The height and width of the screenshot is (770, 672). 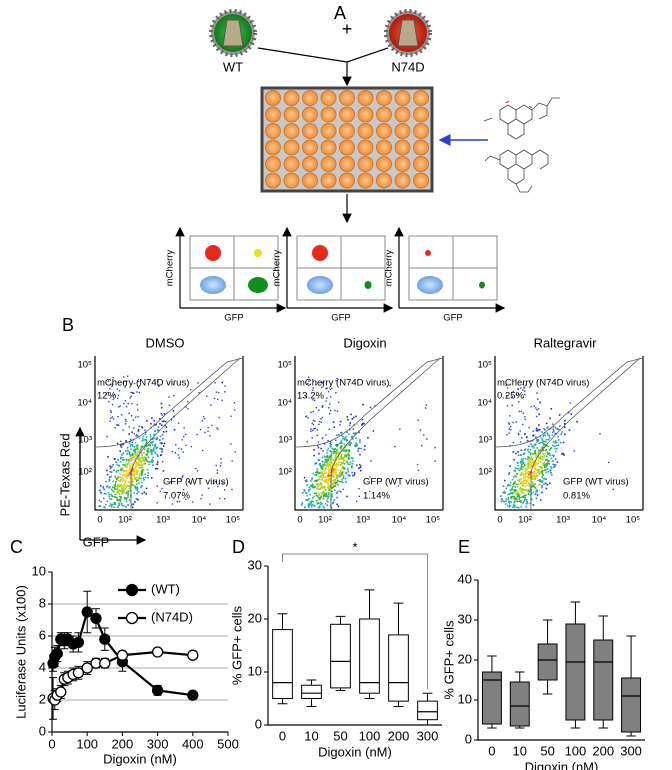 I want to click on significance-label: *, so click(x=354, y=546).